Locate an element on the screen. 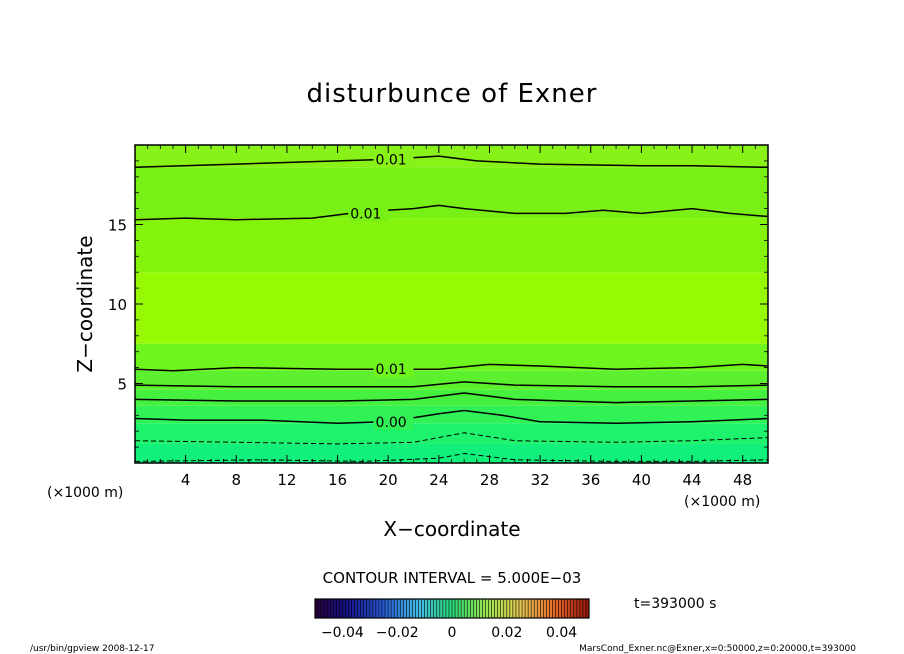  x-tick-label: 36 is located at coordinates (590, 480).